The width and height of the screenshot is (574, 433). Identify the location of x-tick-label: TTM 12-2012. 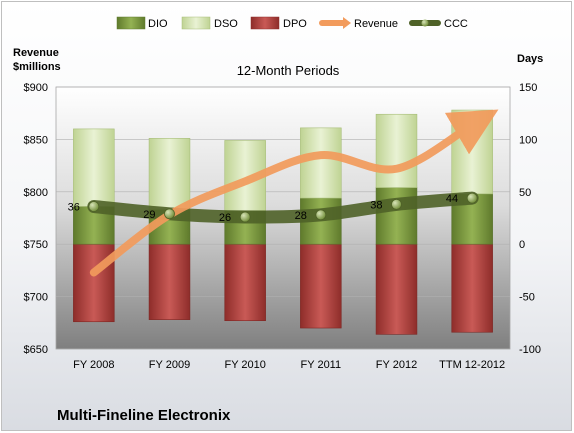
(472, 365).